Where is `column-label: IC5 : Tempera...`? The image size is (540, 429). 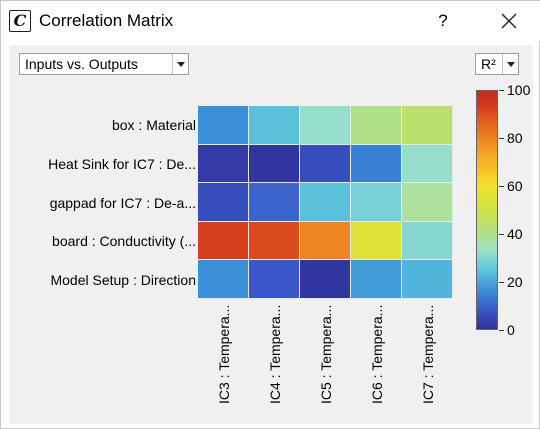 column-label: IC5 : Tempera... is located at coordinates (325, 354).